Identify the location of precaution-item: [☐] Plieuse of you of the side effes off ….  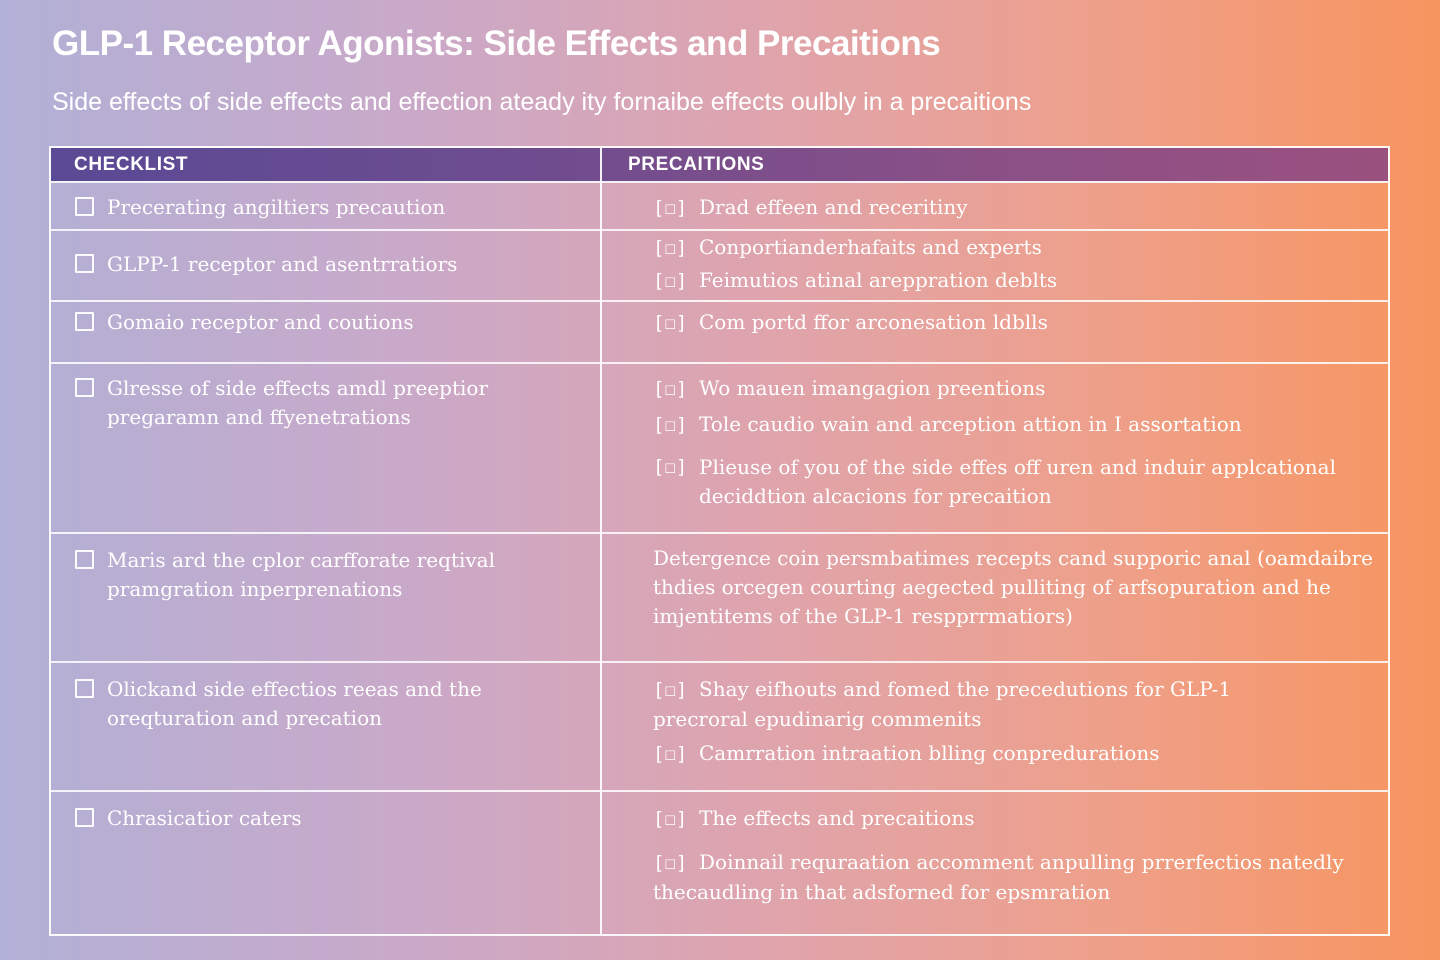
(1008, 482).